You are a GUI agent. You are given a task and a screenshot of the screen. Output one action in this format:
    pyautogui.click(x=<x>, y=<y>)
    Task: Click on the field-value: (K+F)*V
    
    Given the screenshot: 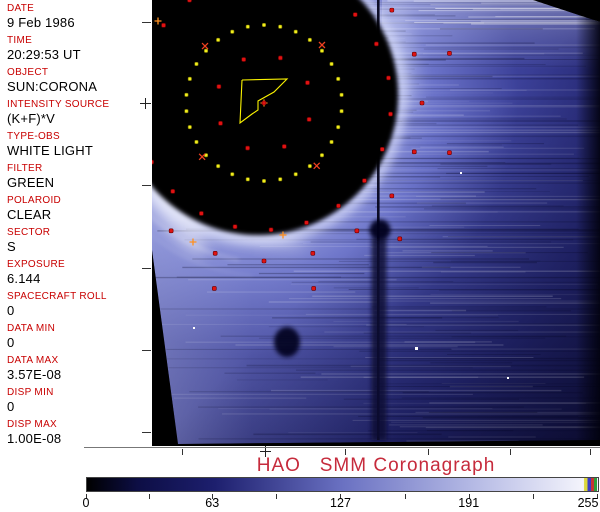 What is the action you would take?
    pyautogui.click(x=31, y=118)
    